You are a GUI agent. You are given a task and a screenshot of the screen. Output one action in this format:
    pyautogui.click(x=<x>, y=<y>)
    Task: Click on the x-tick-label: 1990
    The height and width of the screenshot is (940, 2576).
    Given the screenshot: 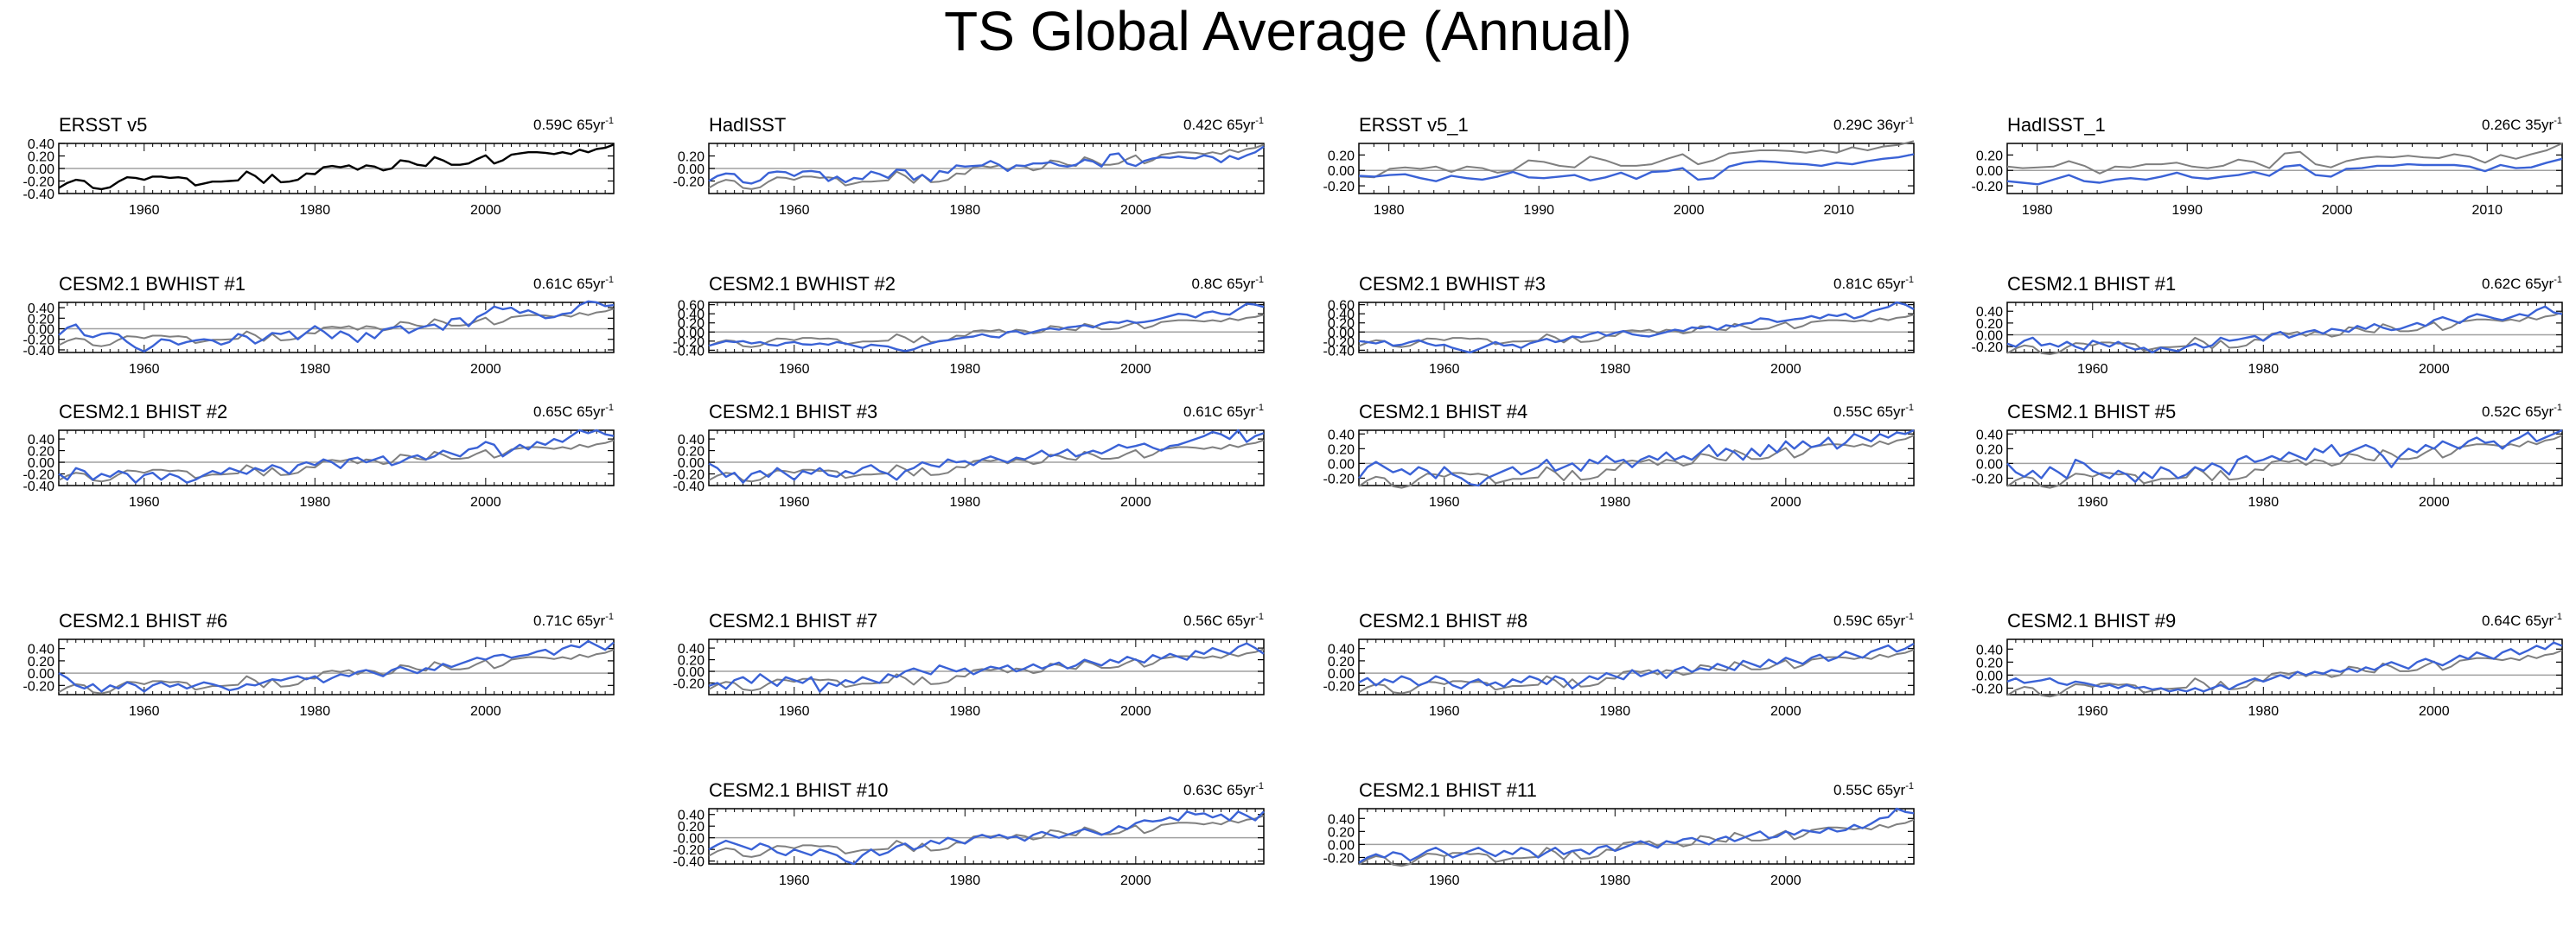 What is the action you would take?
    pyautogui.click(x=2187, y=210)
    